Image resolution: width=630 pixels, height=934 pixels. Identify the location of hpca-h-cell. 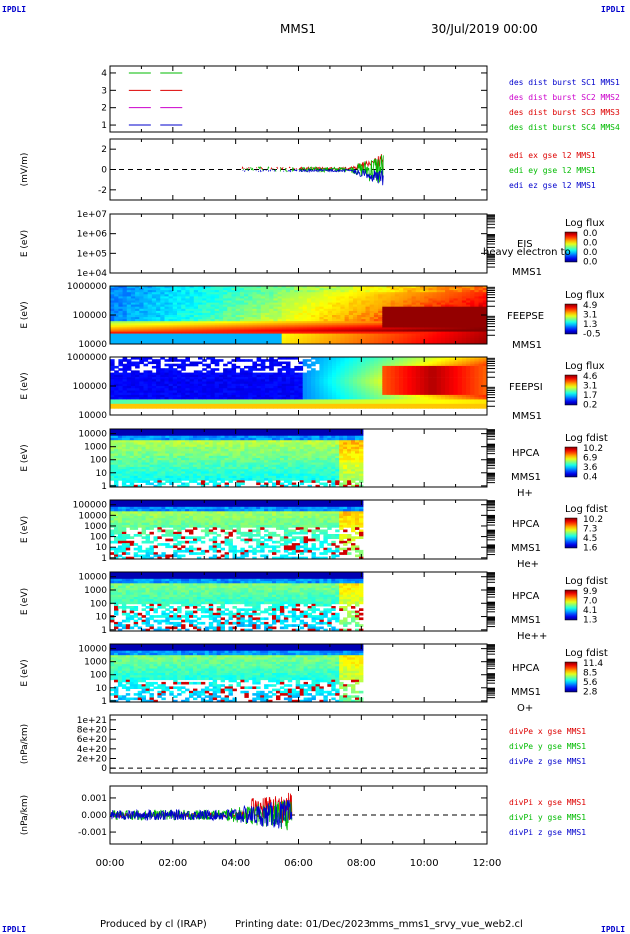
(128, 481).